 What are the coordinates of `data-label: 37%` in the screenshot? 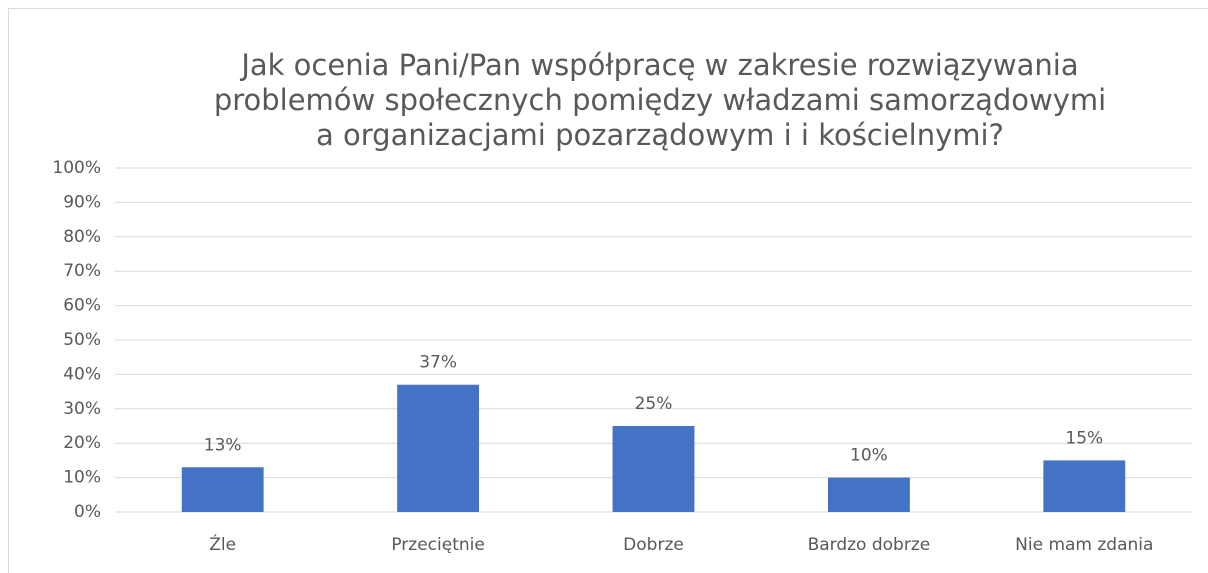 It's located at (438, 363).